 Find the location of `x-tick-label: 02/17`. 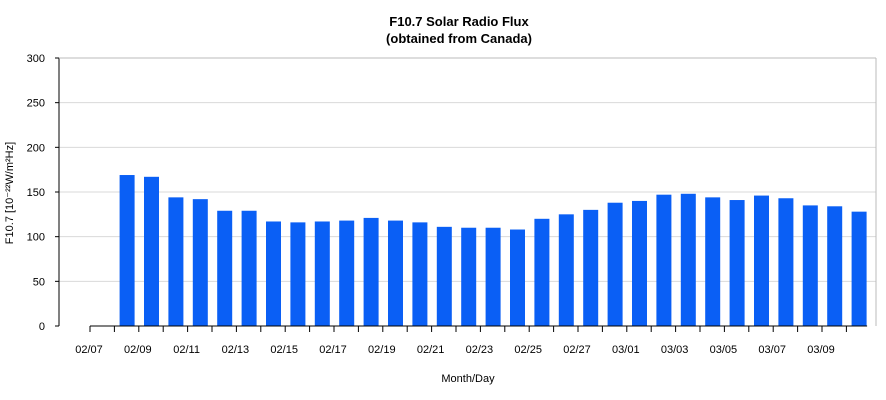

x-tick-label: 02/17 is located at coordinates (333, 350).